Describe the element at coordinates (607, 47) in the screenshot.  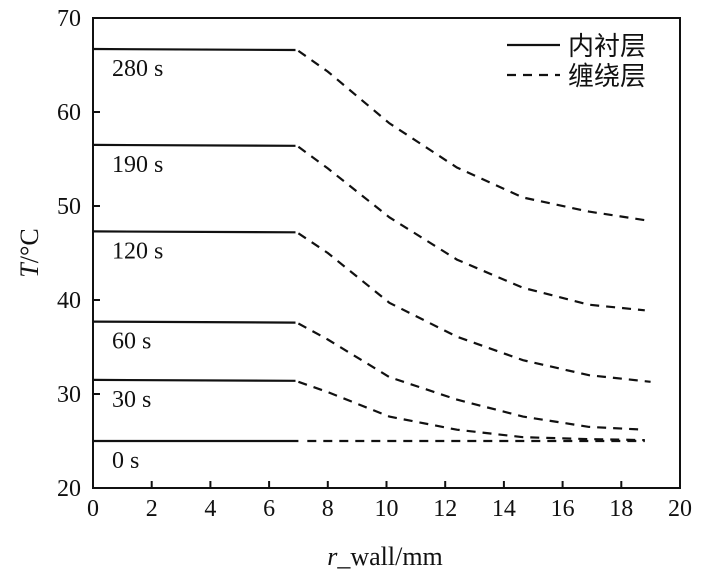
I see `legend-label-lining: 内衬层` at that location.